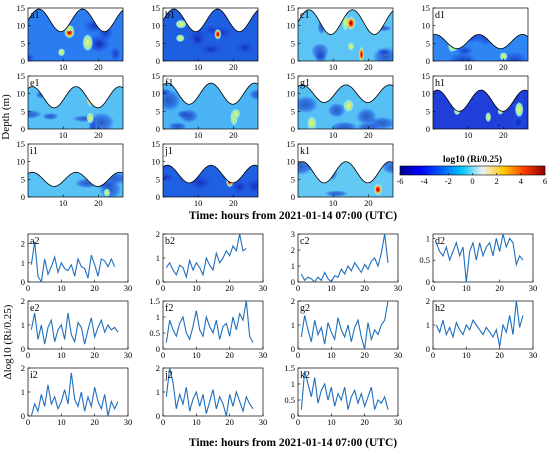 The width and height of the screenshot is (550, 452). Describe the element at coordinates (23, 349) in the screenshot. I see `e2-ytick-label: 0` at that location.